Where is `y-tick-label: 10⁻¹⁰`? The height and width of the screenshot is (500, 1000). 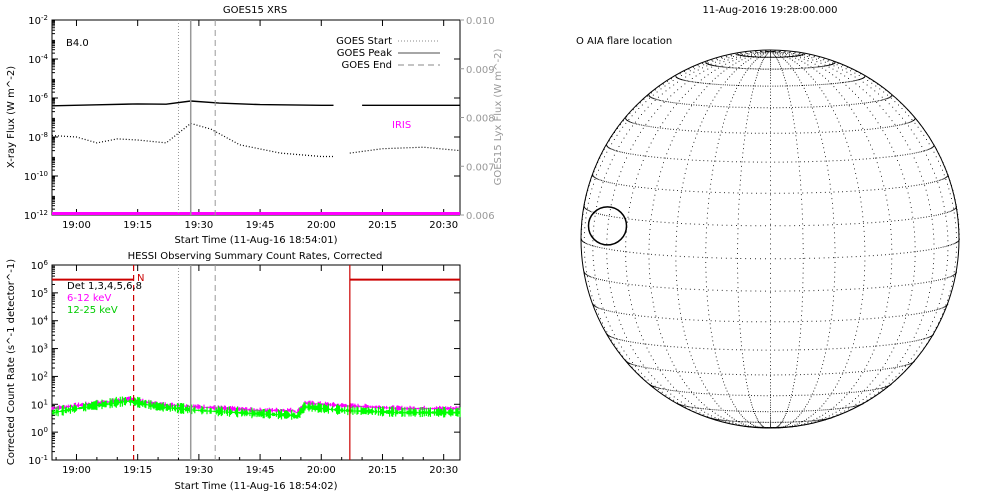 y-tick-label: 10⁻¹⁰ is located at coordinates (36, 176).